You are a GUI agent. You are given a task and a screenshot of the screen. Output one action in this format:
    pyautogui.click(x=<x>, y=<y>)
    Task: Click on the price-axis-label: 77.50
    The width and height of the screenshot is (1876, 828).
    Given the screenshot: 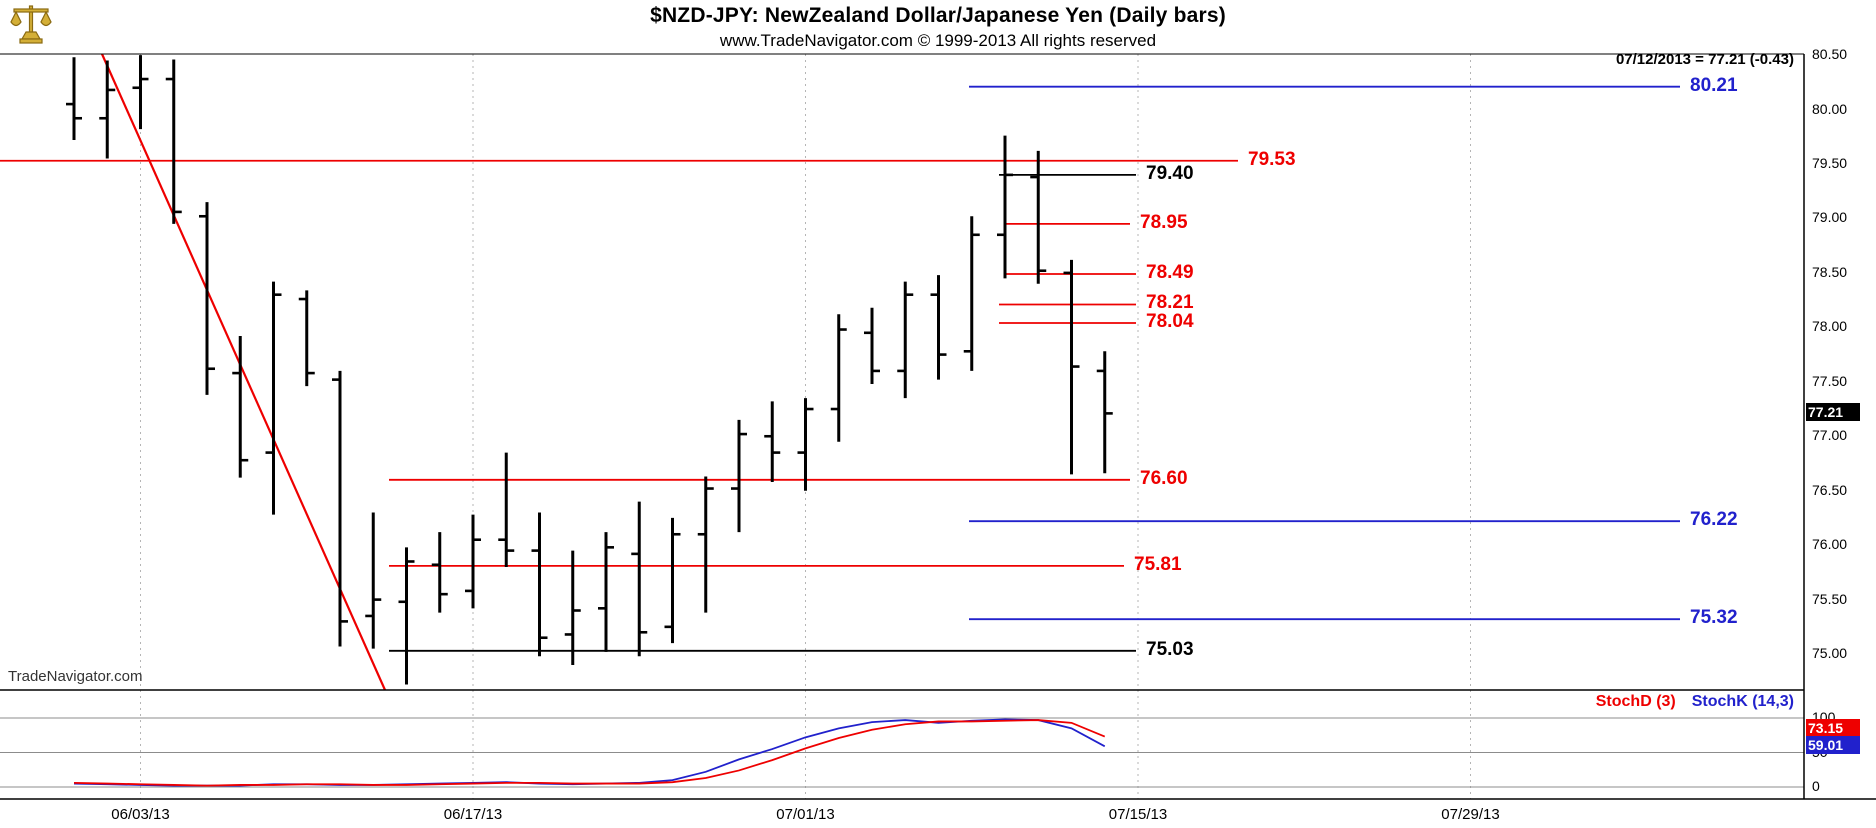 What is the action you would take?
    pyautogui.click(x=1830, y=380)
    